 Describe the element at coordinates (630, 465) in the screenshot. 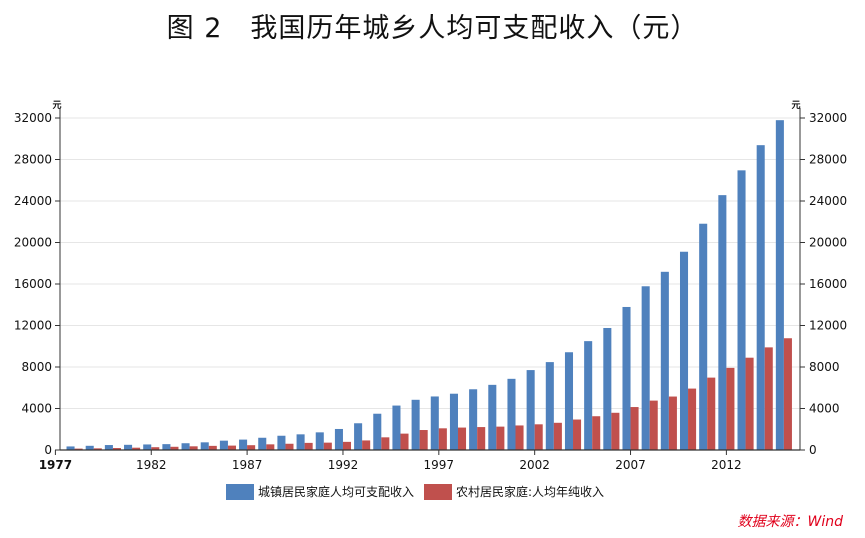

I see `x-tick-label: 2007` at that location.